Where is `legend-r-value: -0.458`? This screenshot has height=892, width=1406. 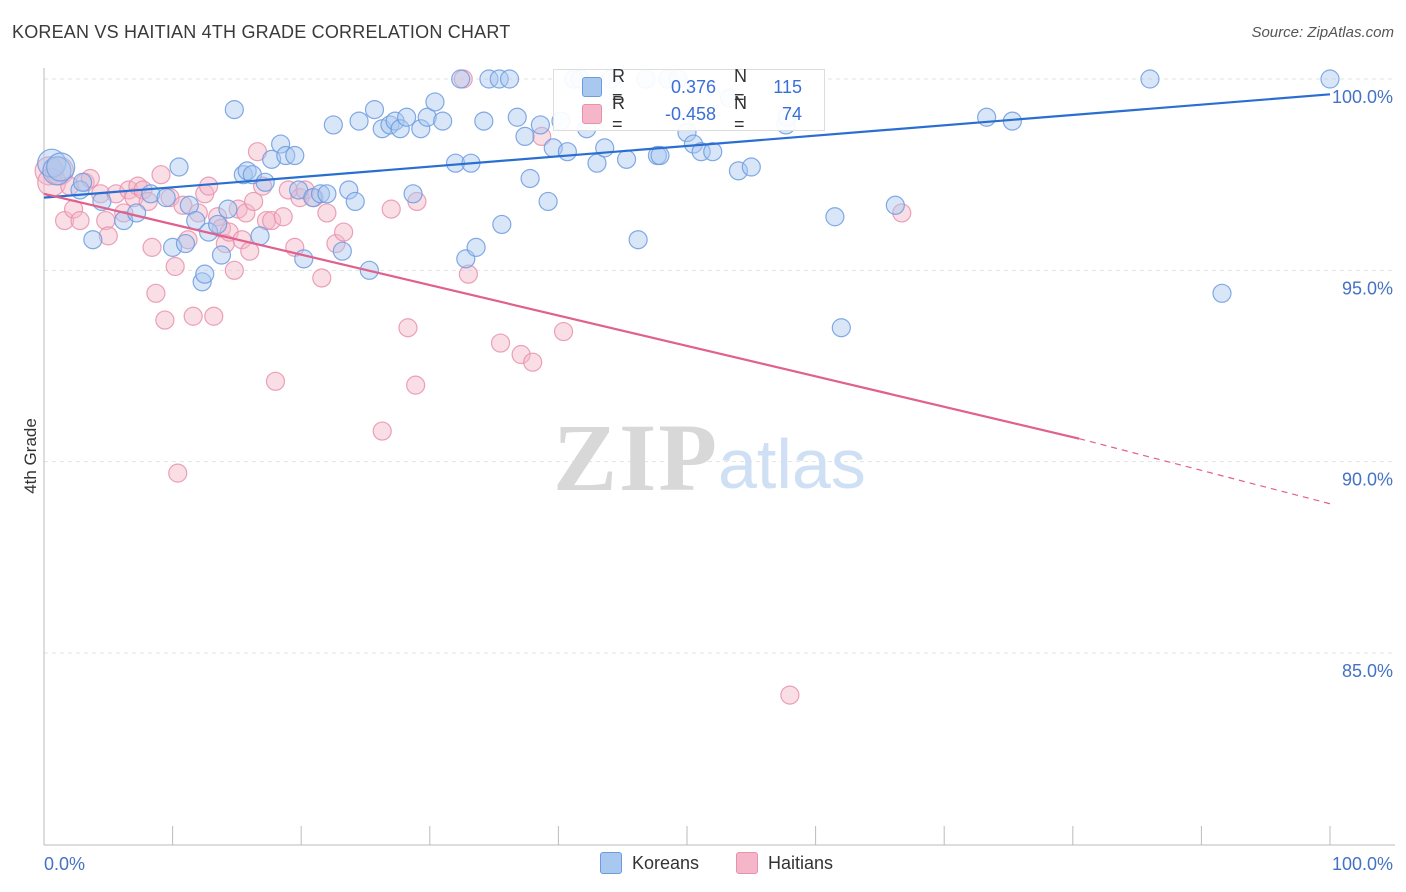 legend-r-value: -0.458 is located at coordinates (690, 113).